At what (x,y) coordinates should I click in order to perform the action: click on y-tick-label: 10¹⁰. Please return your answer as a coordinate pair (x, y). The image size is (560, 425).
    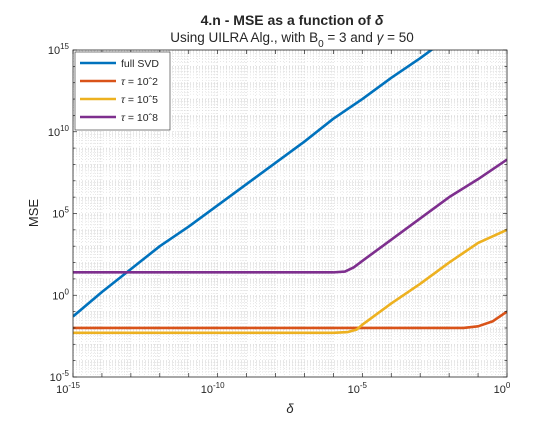
    Looking at the image, I should click on (59, 131).